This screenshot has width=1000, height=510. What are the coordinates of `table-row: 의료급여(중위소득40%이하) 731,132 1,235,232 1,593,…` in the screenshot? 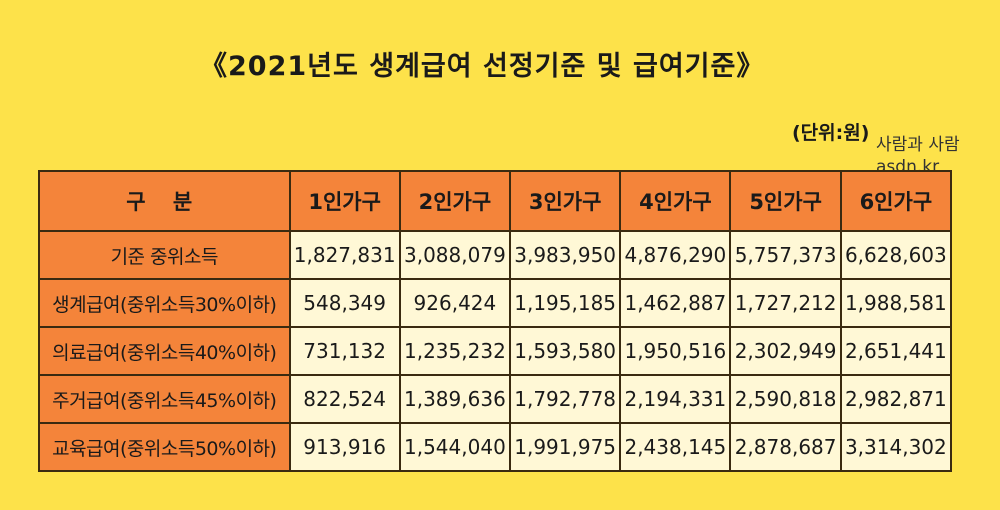 It's located at (495, 351).